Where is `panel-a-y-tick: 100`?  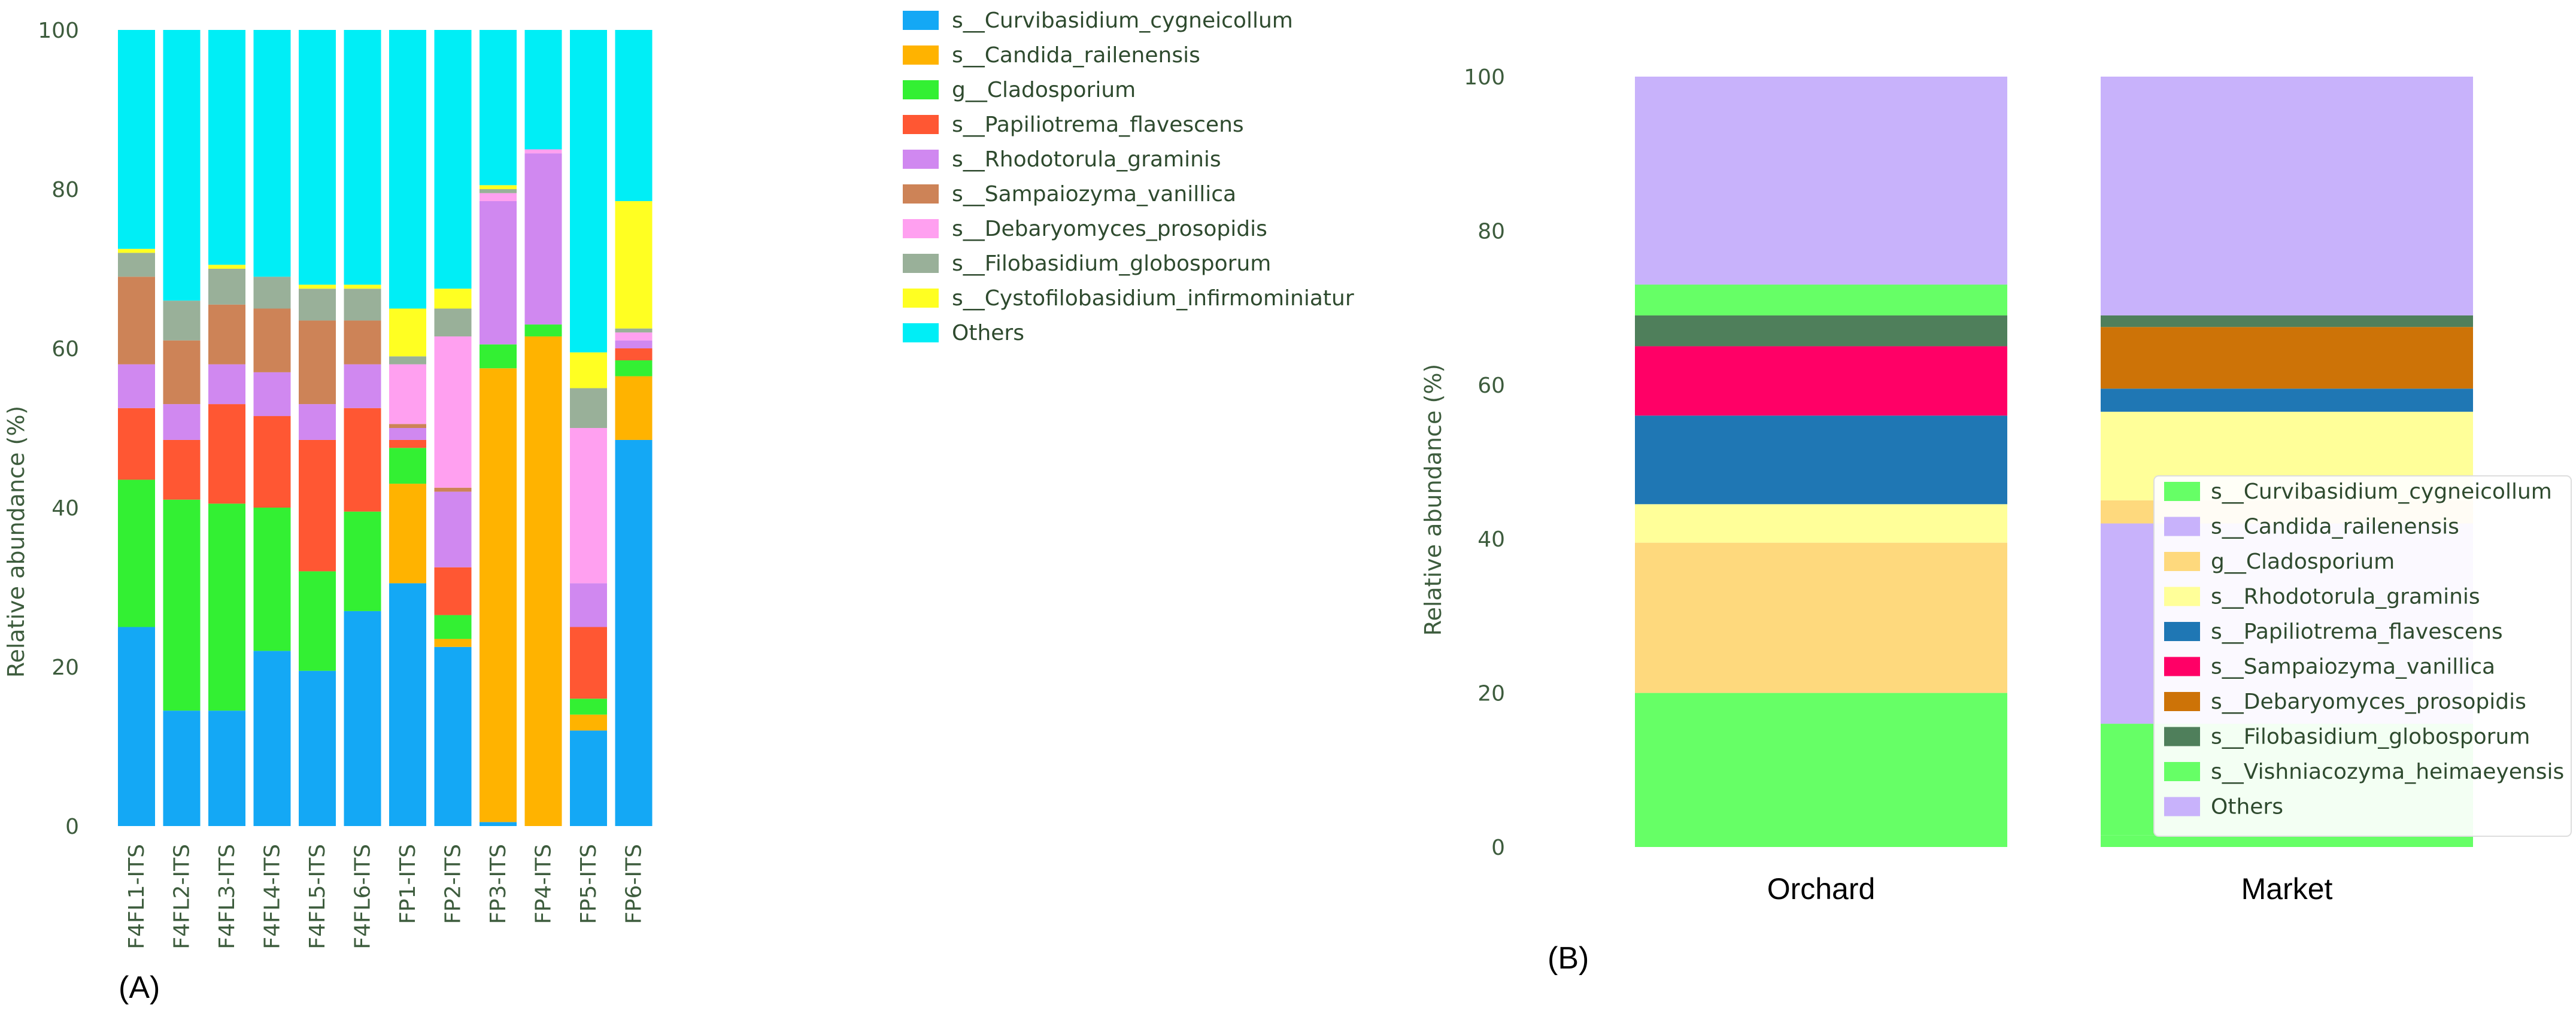
panel-a-y-tick: 100 is located at coordinates (59, 31).